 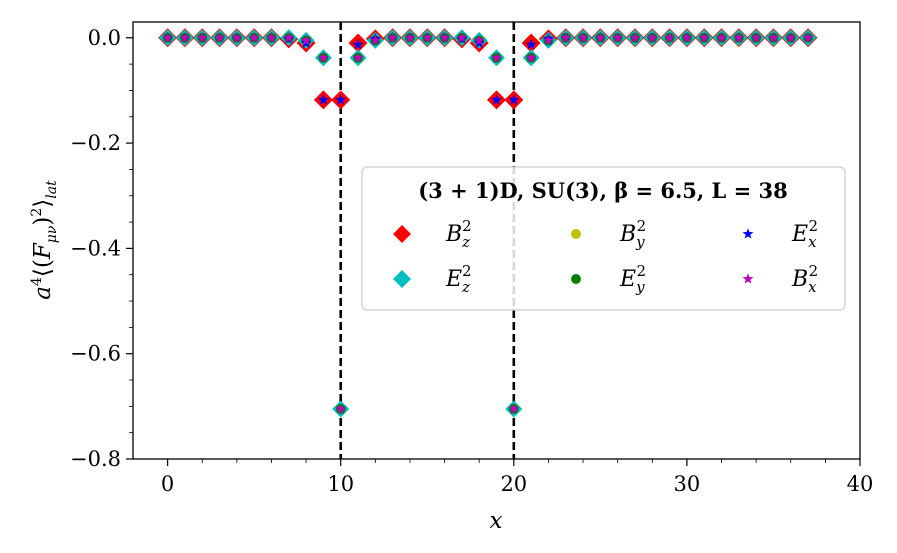 I want to click on y-tick-label: −0.4, so click(x=95, y=248).